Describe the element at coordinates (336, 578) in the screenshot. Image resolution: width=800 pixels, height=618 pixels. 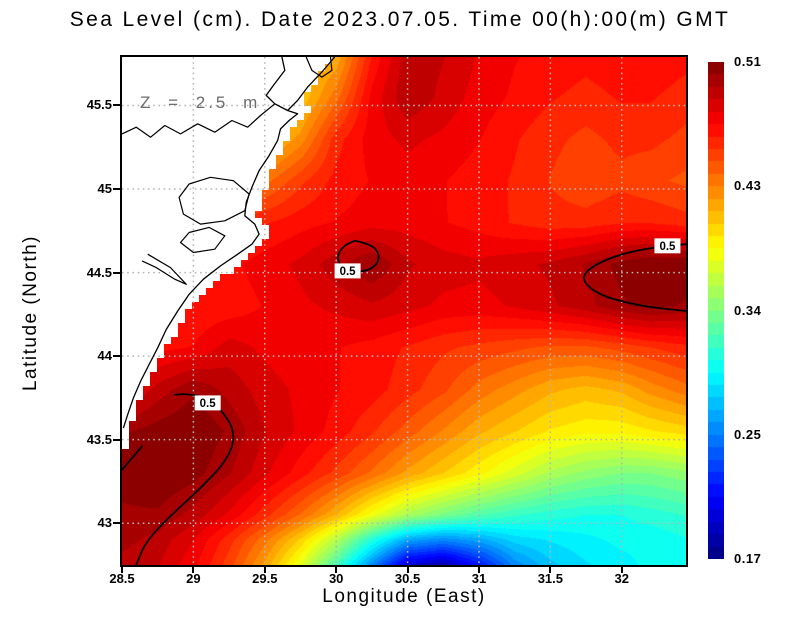
I see `tick-label: 30` at that location.